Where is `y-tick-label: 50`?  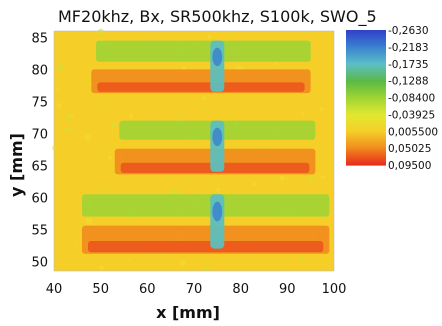
y-tick-label: 50 is located at coordinates (39, 262).